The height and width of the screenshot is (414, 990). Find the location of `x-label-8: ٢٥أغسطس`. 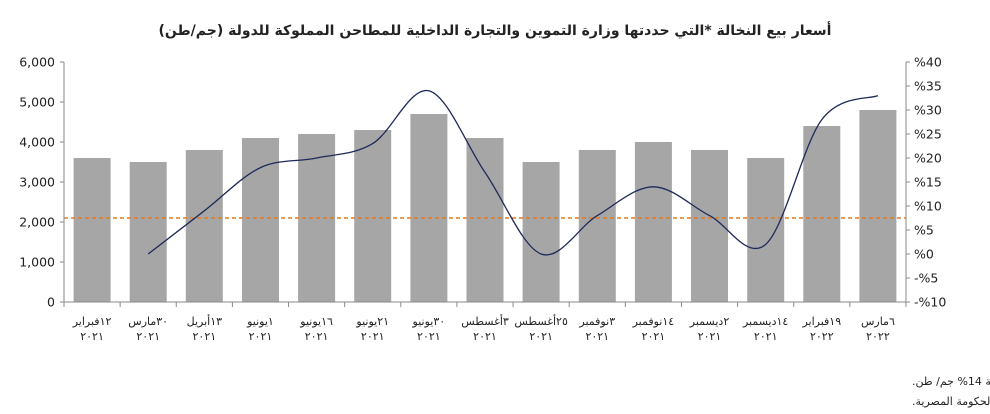

x-label-8: ٢٥أغسطس is located at coordinates (541, 321).